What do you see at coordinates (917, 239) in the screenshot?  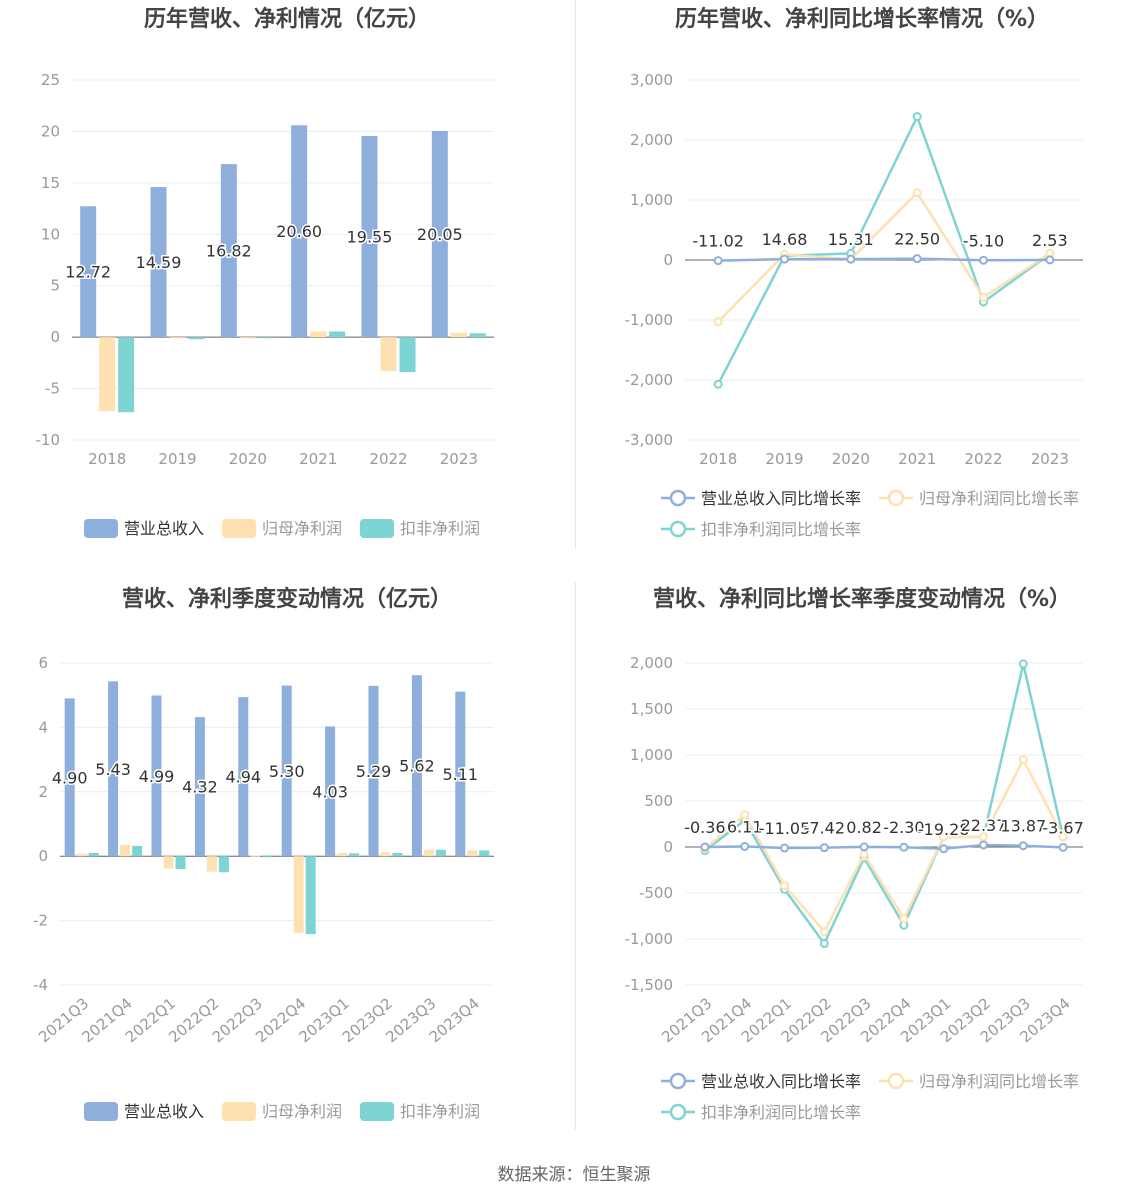 I see `data-label: 22.50` at bounding box center [917, 239].